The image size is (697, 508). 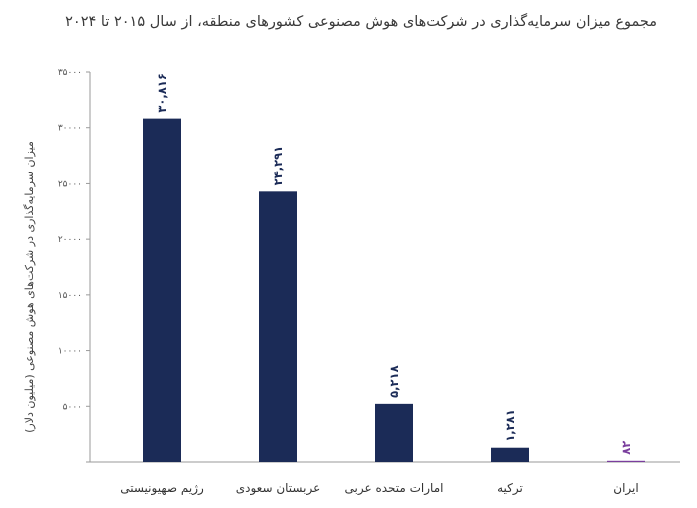 I want to click on y-tick-label: ۱۰۰۰۰, so click(x=70, y=352).